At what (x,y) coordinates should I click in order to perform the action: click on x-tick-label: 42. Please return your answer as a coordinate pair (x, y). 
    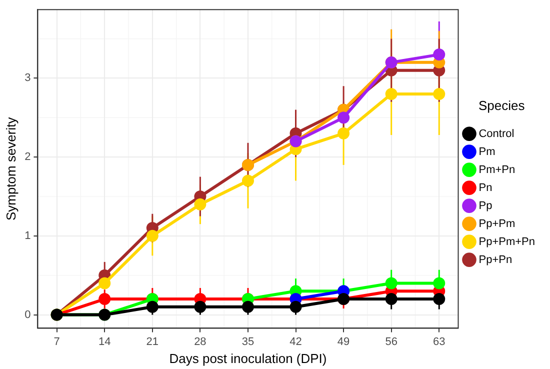
    Looking at the image, I should click on (296, 342).